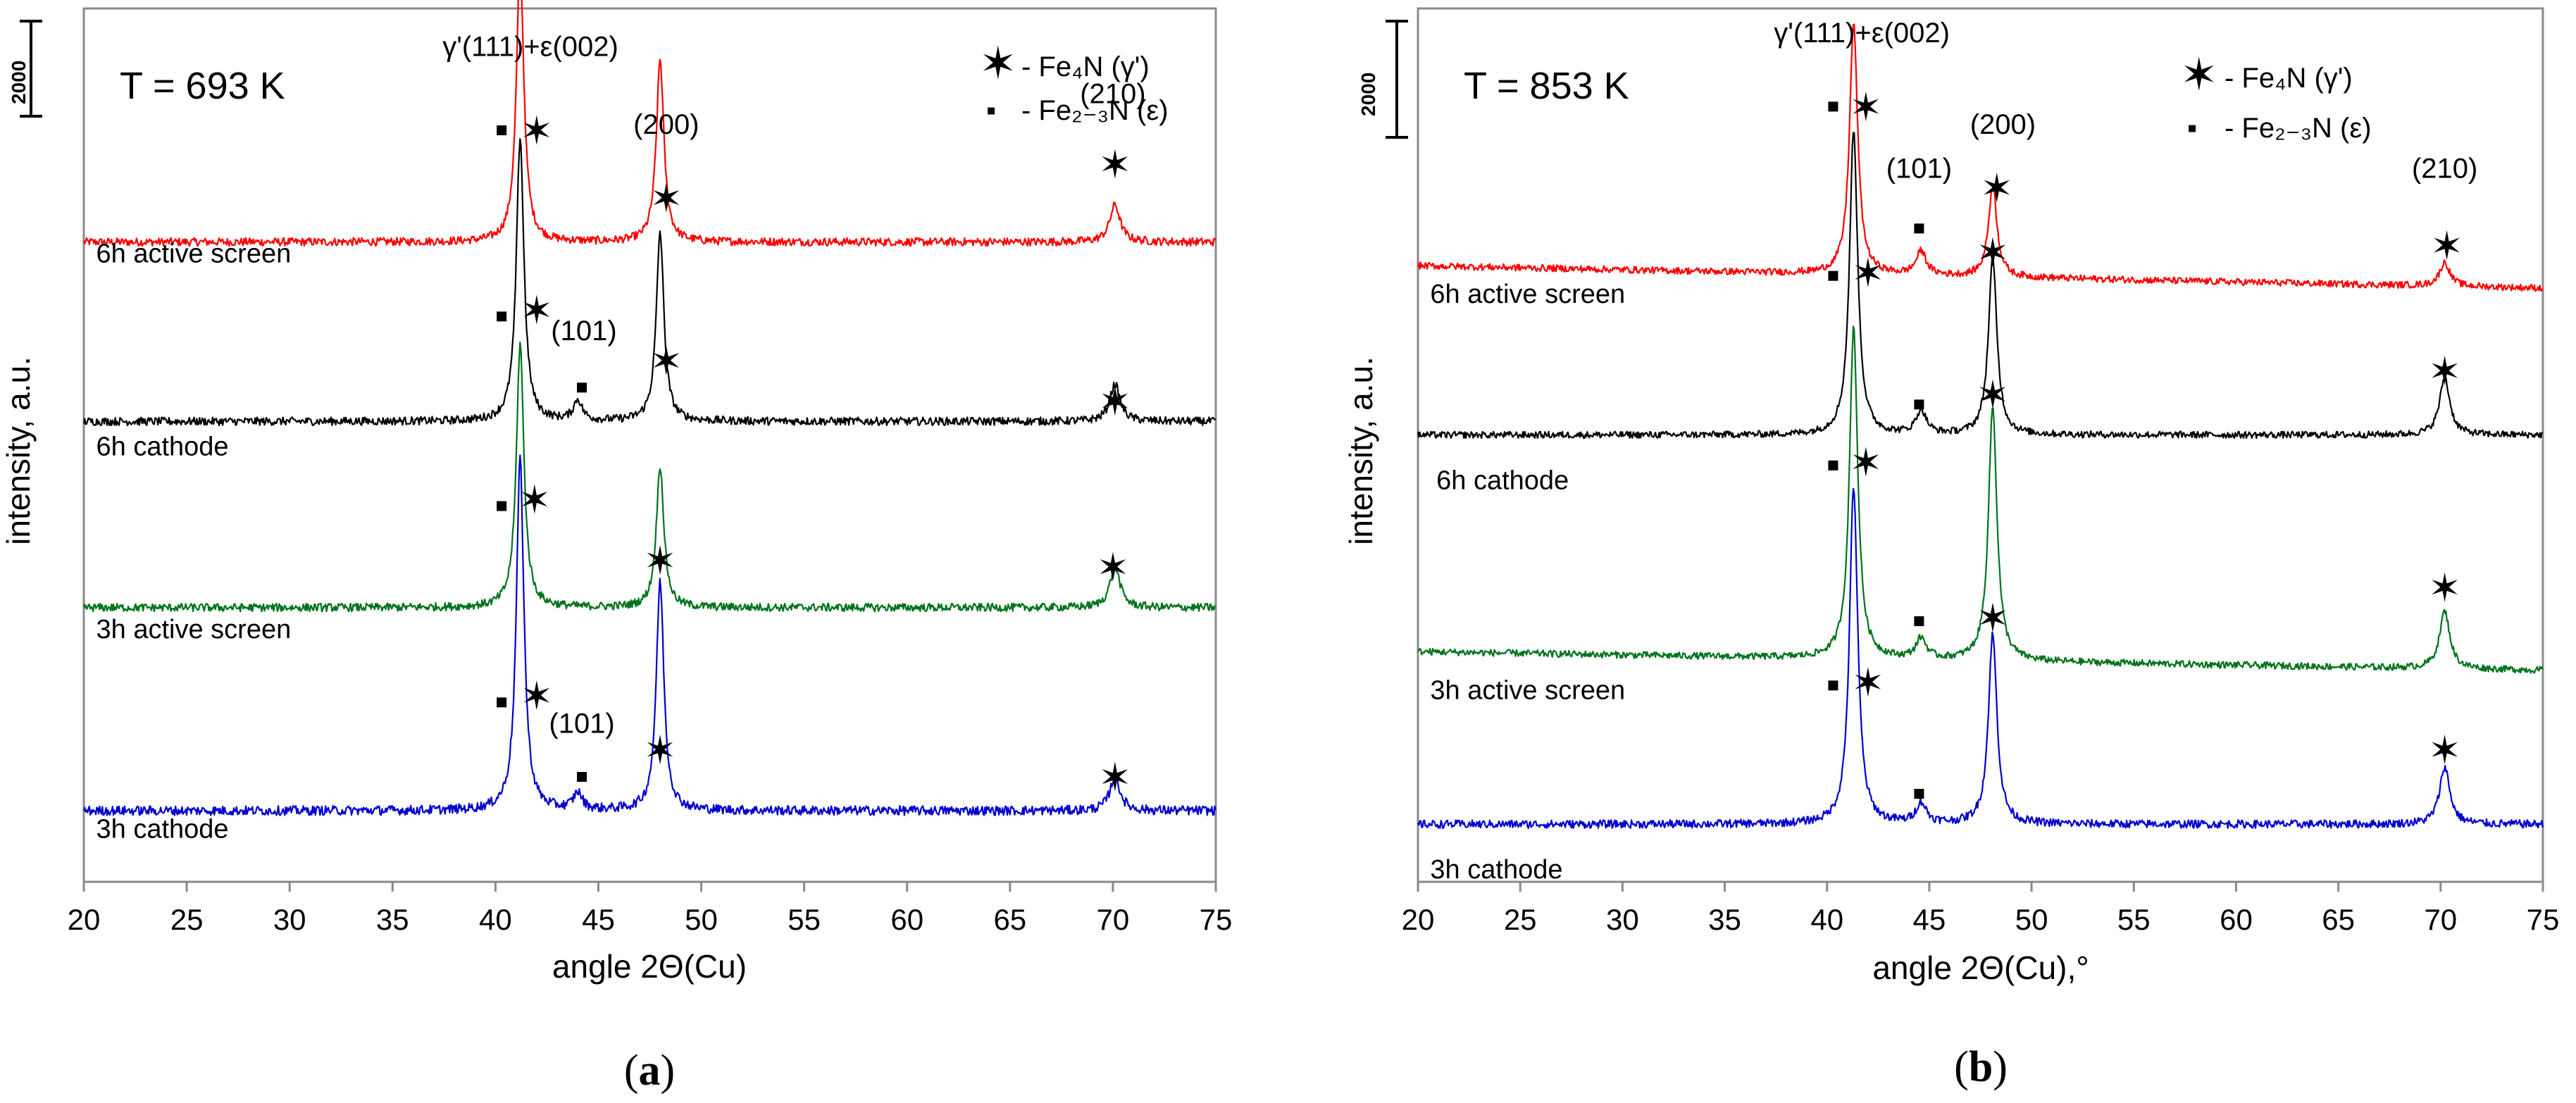 Image resolution: width=2576 pixels, height=1103 pixels. Describe the element at coordinates (649, 966) in the screenshot. I see `panel-a-x-axis-title: angle 2Θ(Cu)` at that location.